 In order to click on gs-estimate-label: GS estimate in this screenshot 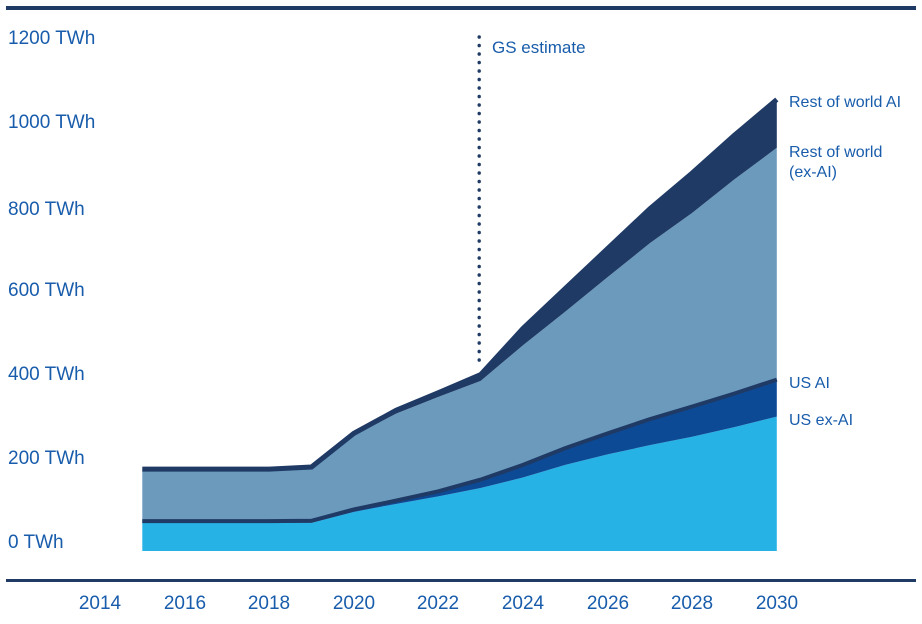, I will do `click(539, 47)`.